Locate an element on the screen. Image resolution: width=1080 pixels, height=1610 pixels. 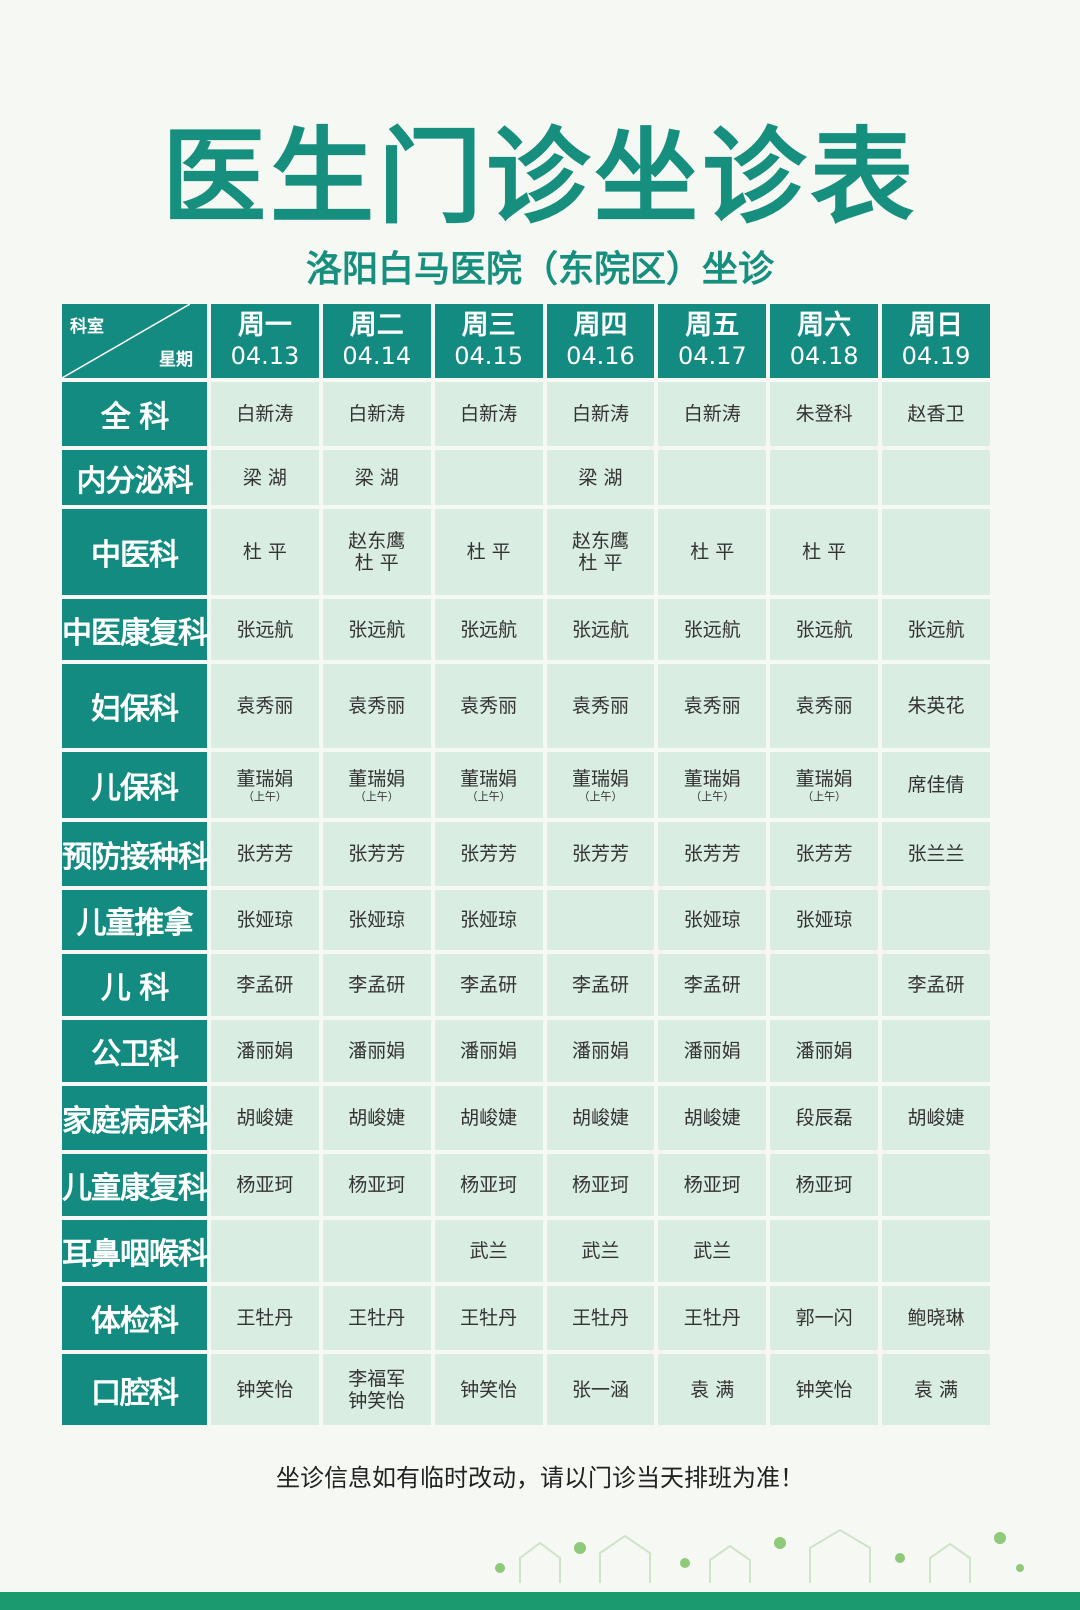
doctor-cell: 鲍晓琳 is located at coordinates (936, 1318).